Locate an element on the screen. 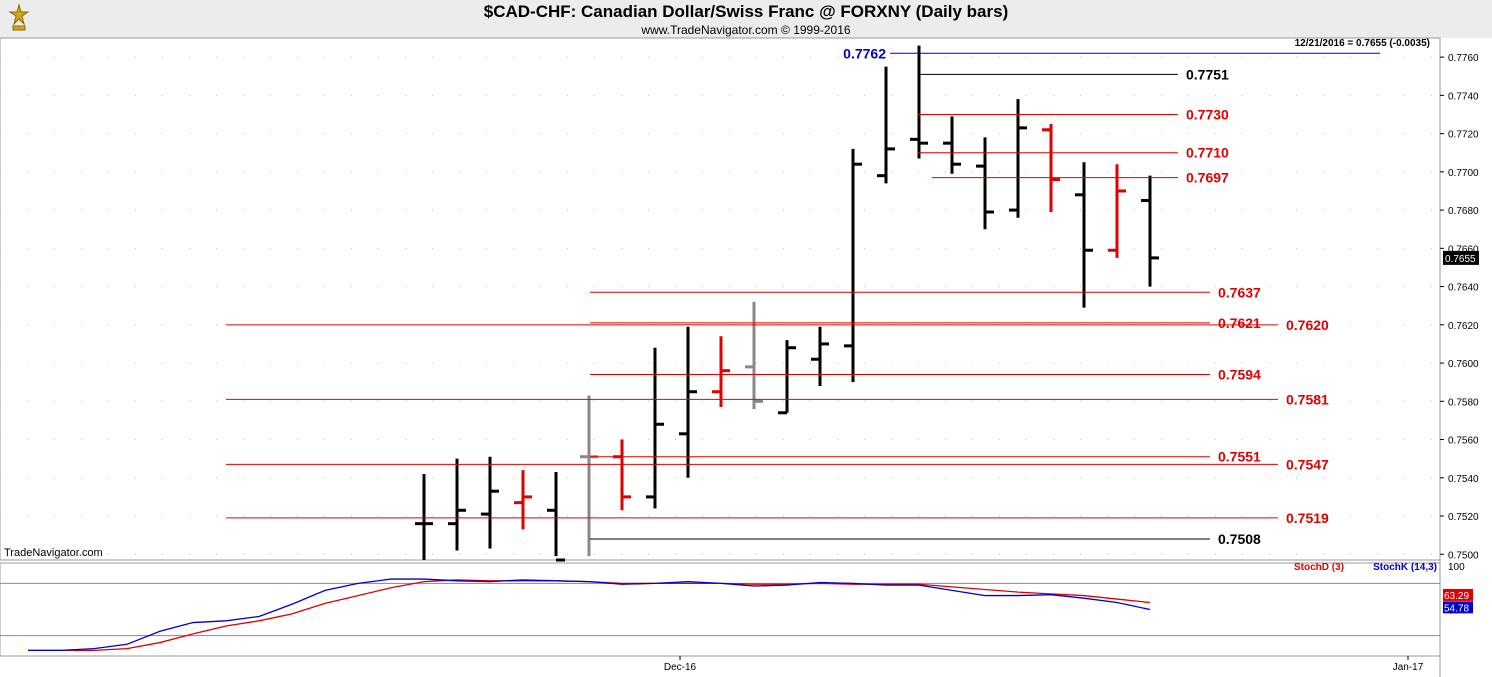 The height and width of the screenshot is (677, 1492). stoch-d-value: 63.29 is located at coordinates (1456, 596).